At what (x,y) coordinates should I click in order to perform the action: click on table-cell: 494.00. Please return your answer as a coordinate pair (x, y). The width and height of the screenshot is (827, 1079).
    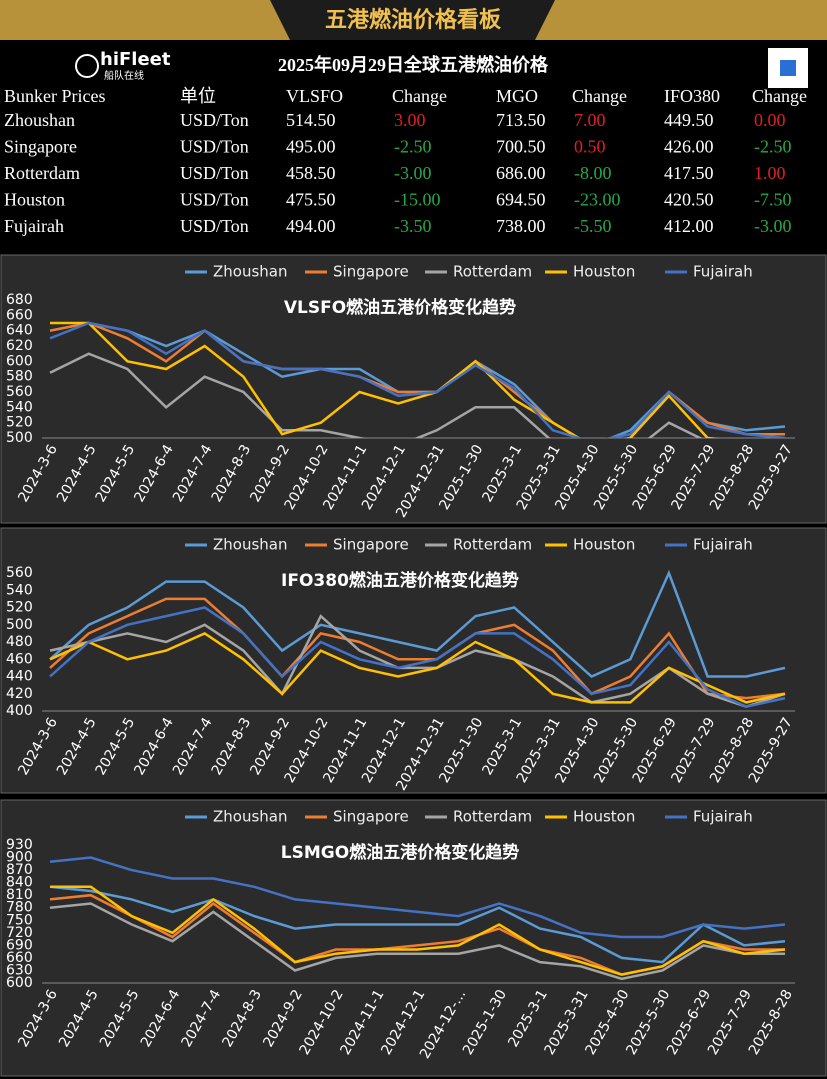
    Looking at the image, I should click on (311, 226).